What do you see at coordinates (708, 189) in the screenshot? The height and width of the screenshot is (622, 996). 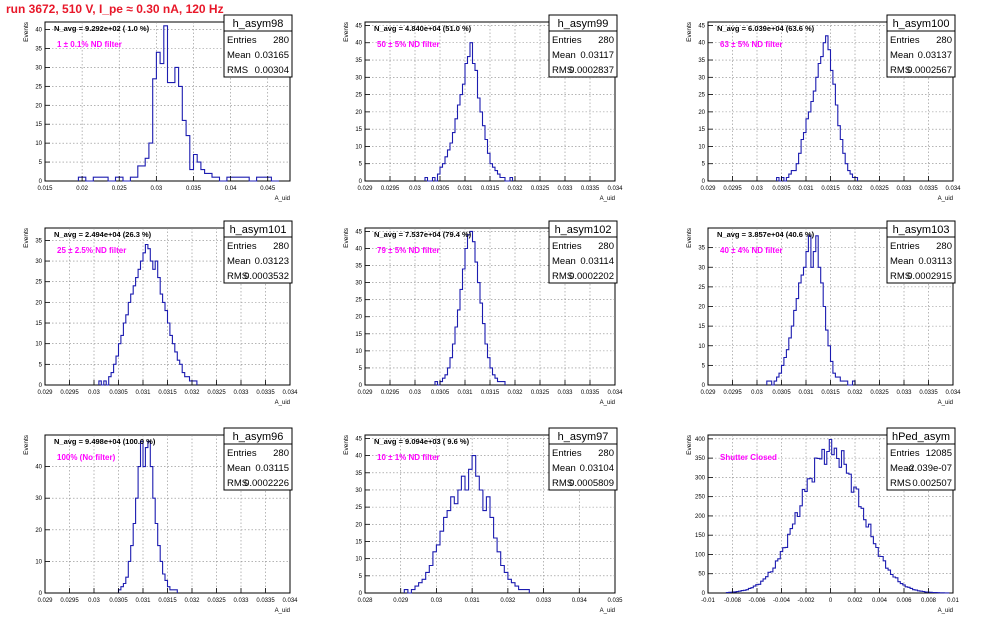 I see `x-tick-label: 0.029` at bounding box center [708, 189].